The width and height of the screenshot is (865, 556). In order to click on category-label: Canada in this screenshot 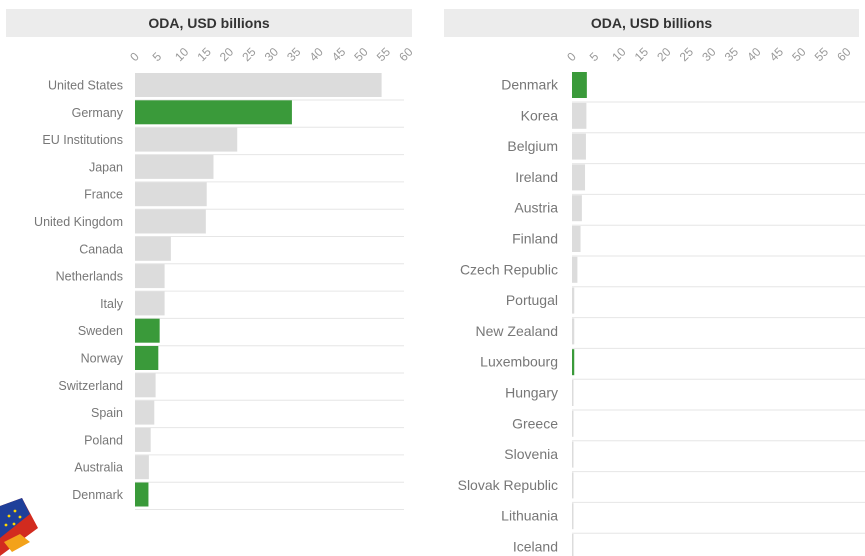, I will do `click(101, 249)`.